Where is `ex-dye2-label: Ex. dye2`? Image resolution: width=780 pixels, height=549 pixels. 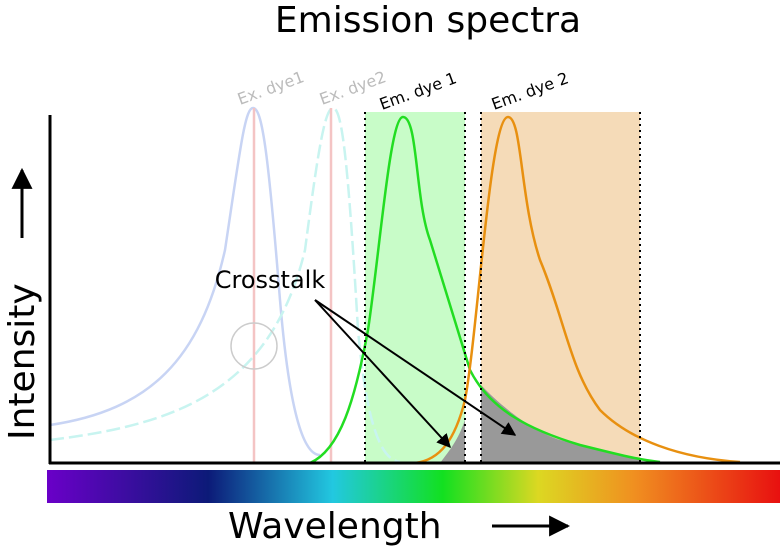
ex-dye2-label: Ex. dye2 is located at coordinates (353, 88).